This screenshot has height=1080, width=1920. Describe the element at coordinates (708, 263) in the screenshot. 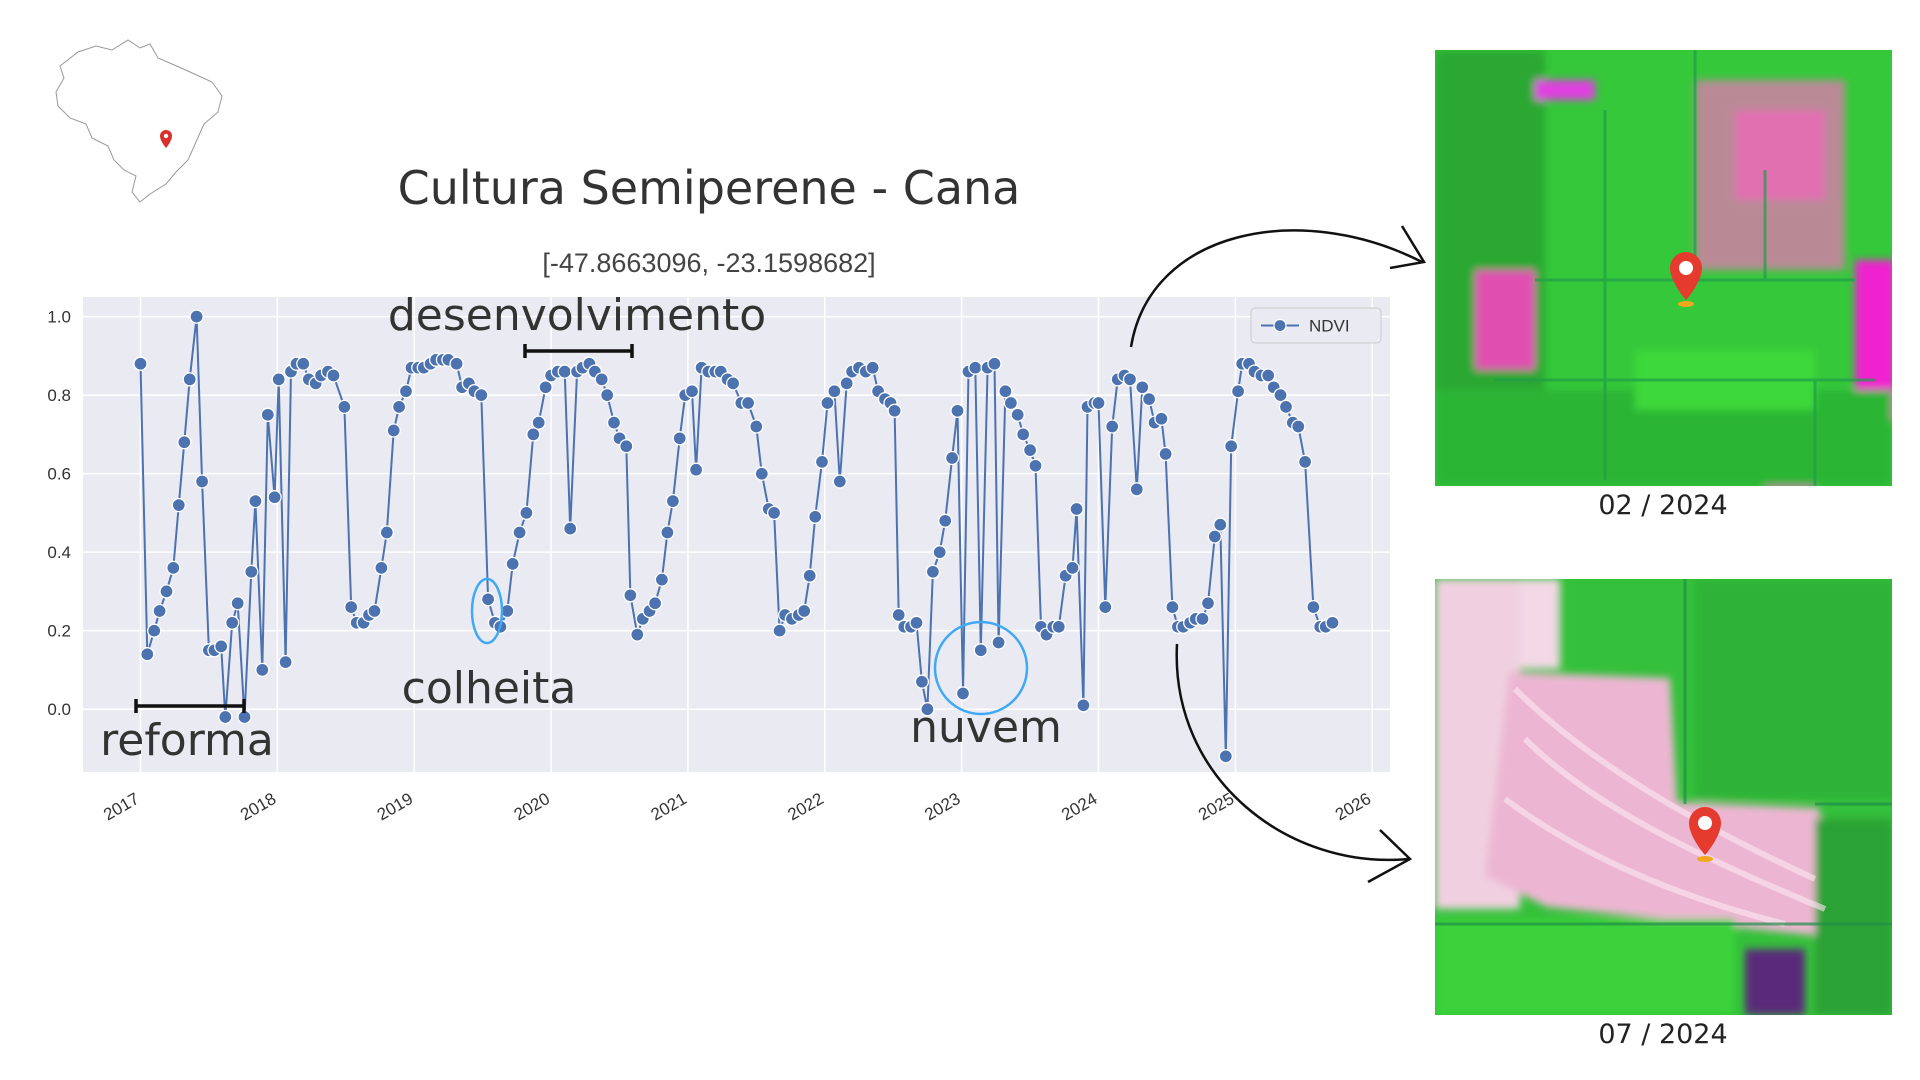

I see `chart-subtitle: [-47.8663096, -23.1598682]` at that location.